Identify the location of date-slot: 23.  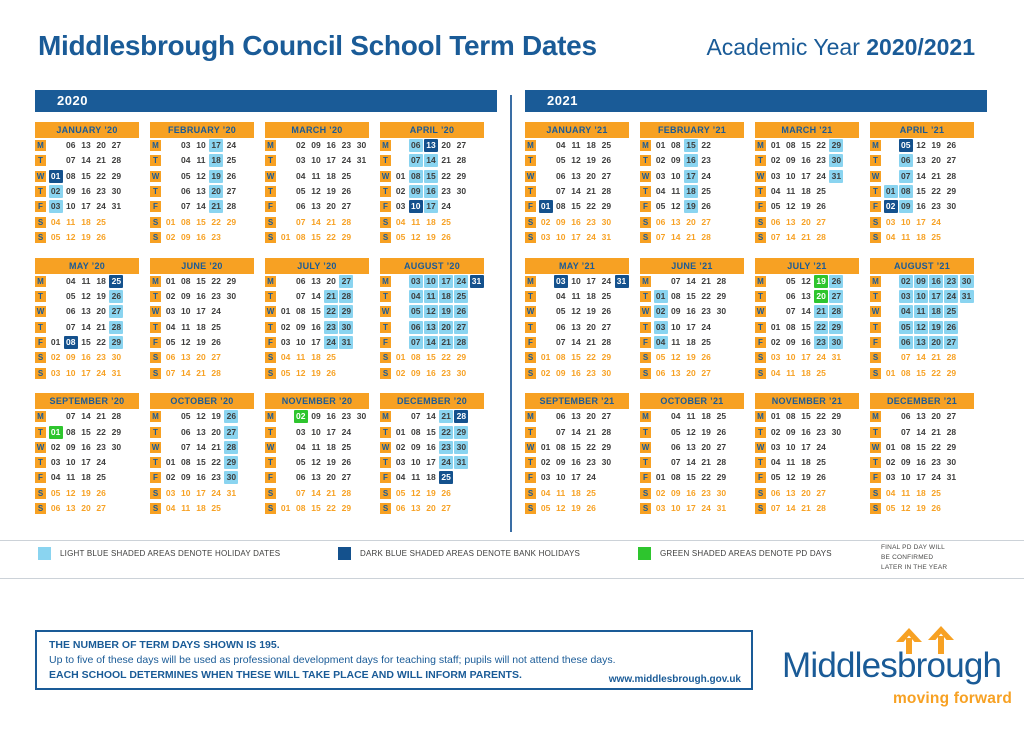
(706, 311).